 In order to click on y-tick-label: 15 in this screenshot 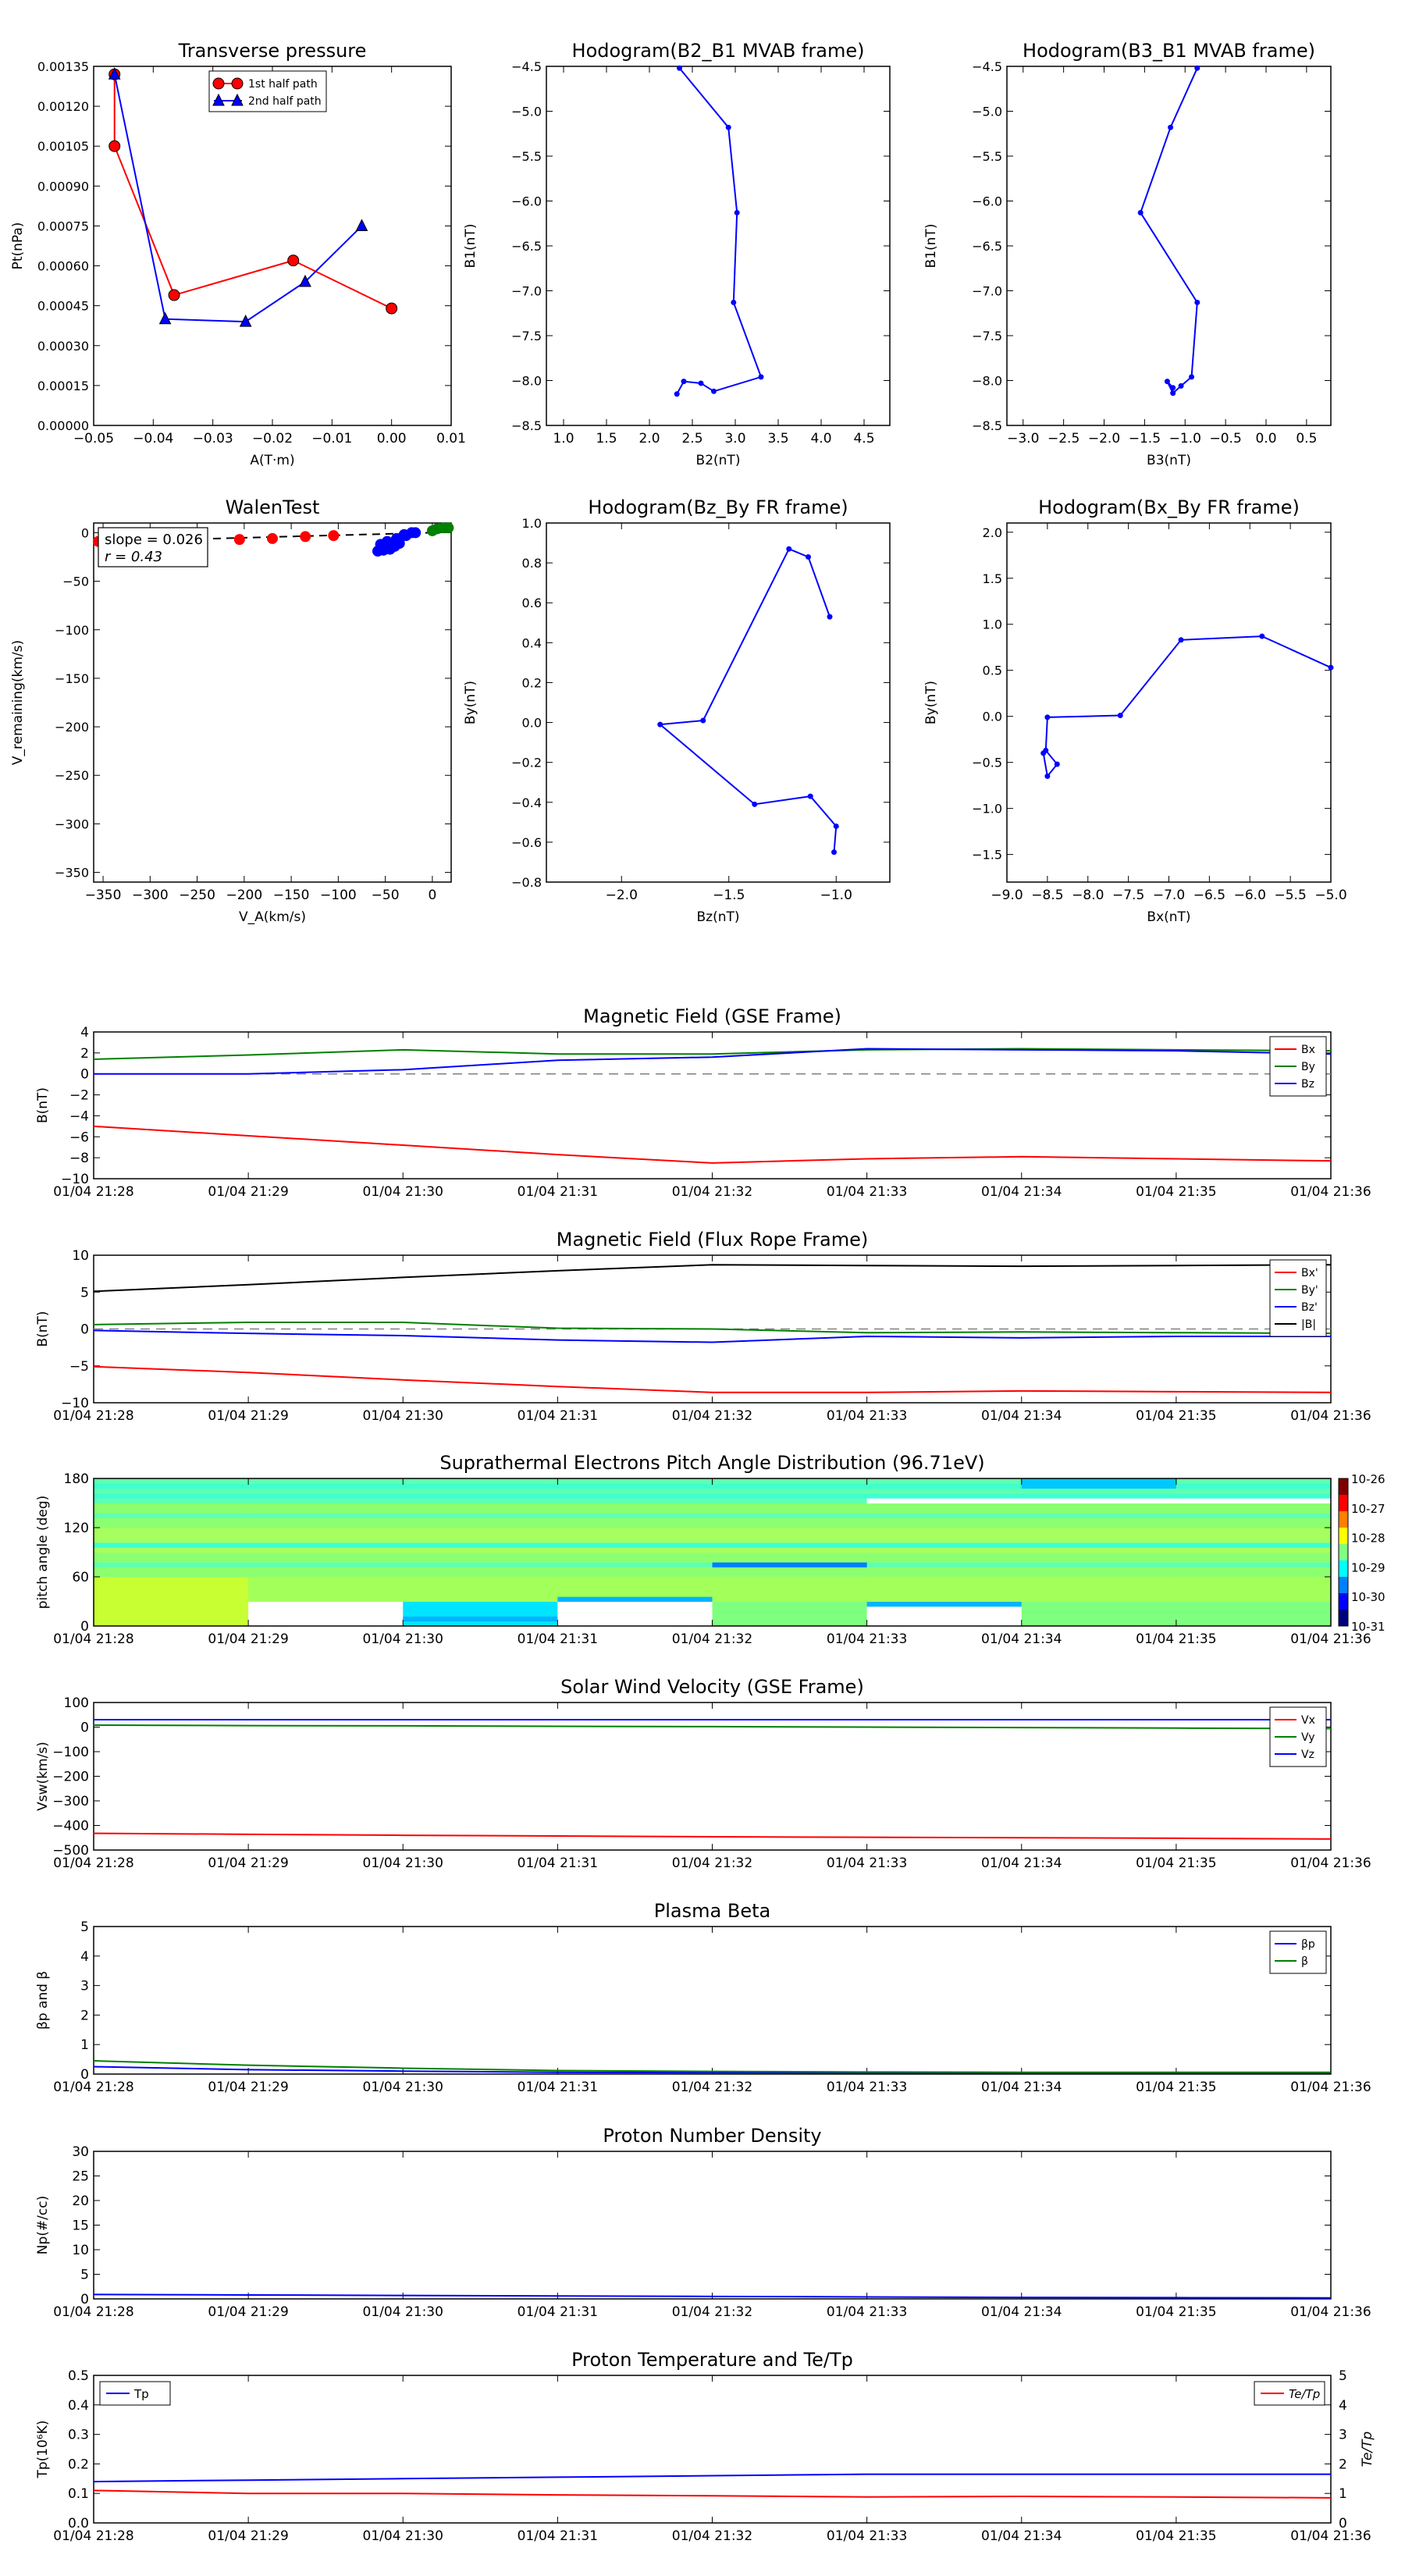, I will do `click(81, 2226)`.